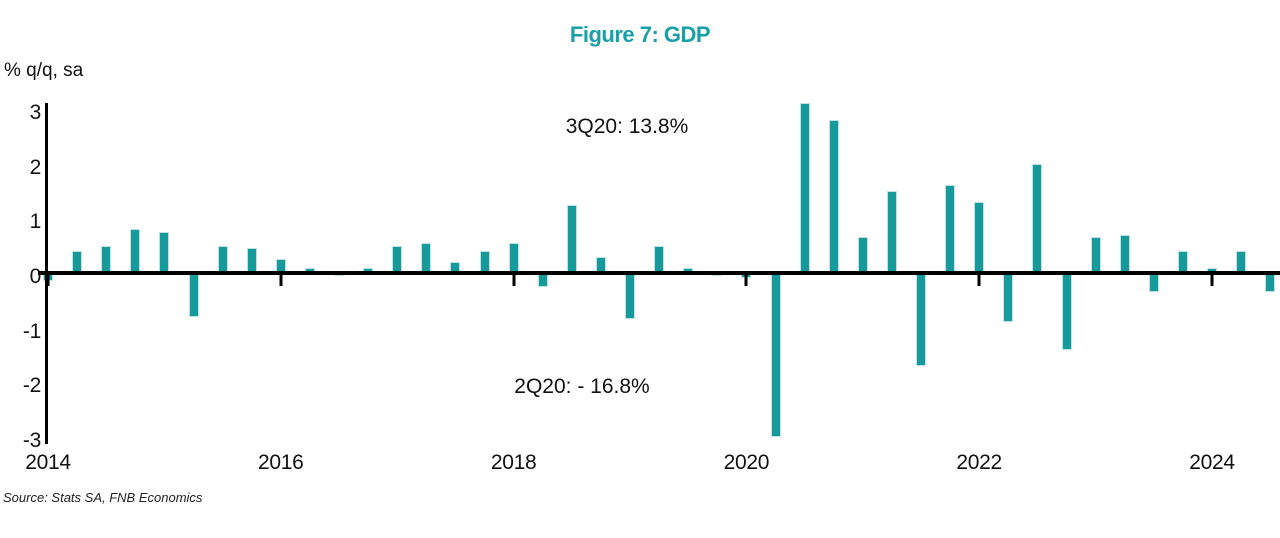 This screenshot has height=538, width=1280. What do you see at coordinates (979, 462) in the screenshot?
I see `x-tick-label-2022: 2022` at bounding box center [979, 462].